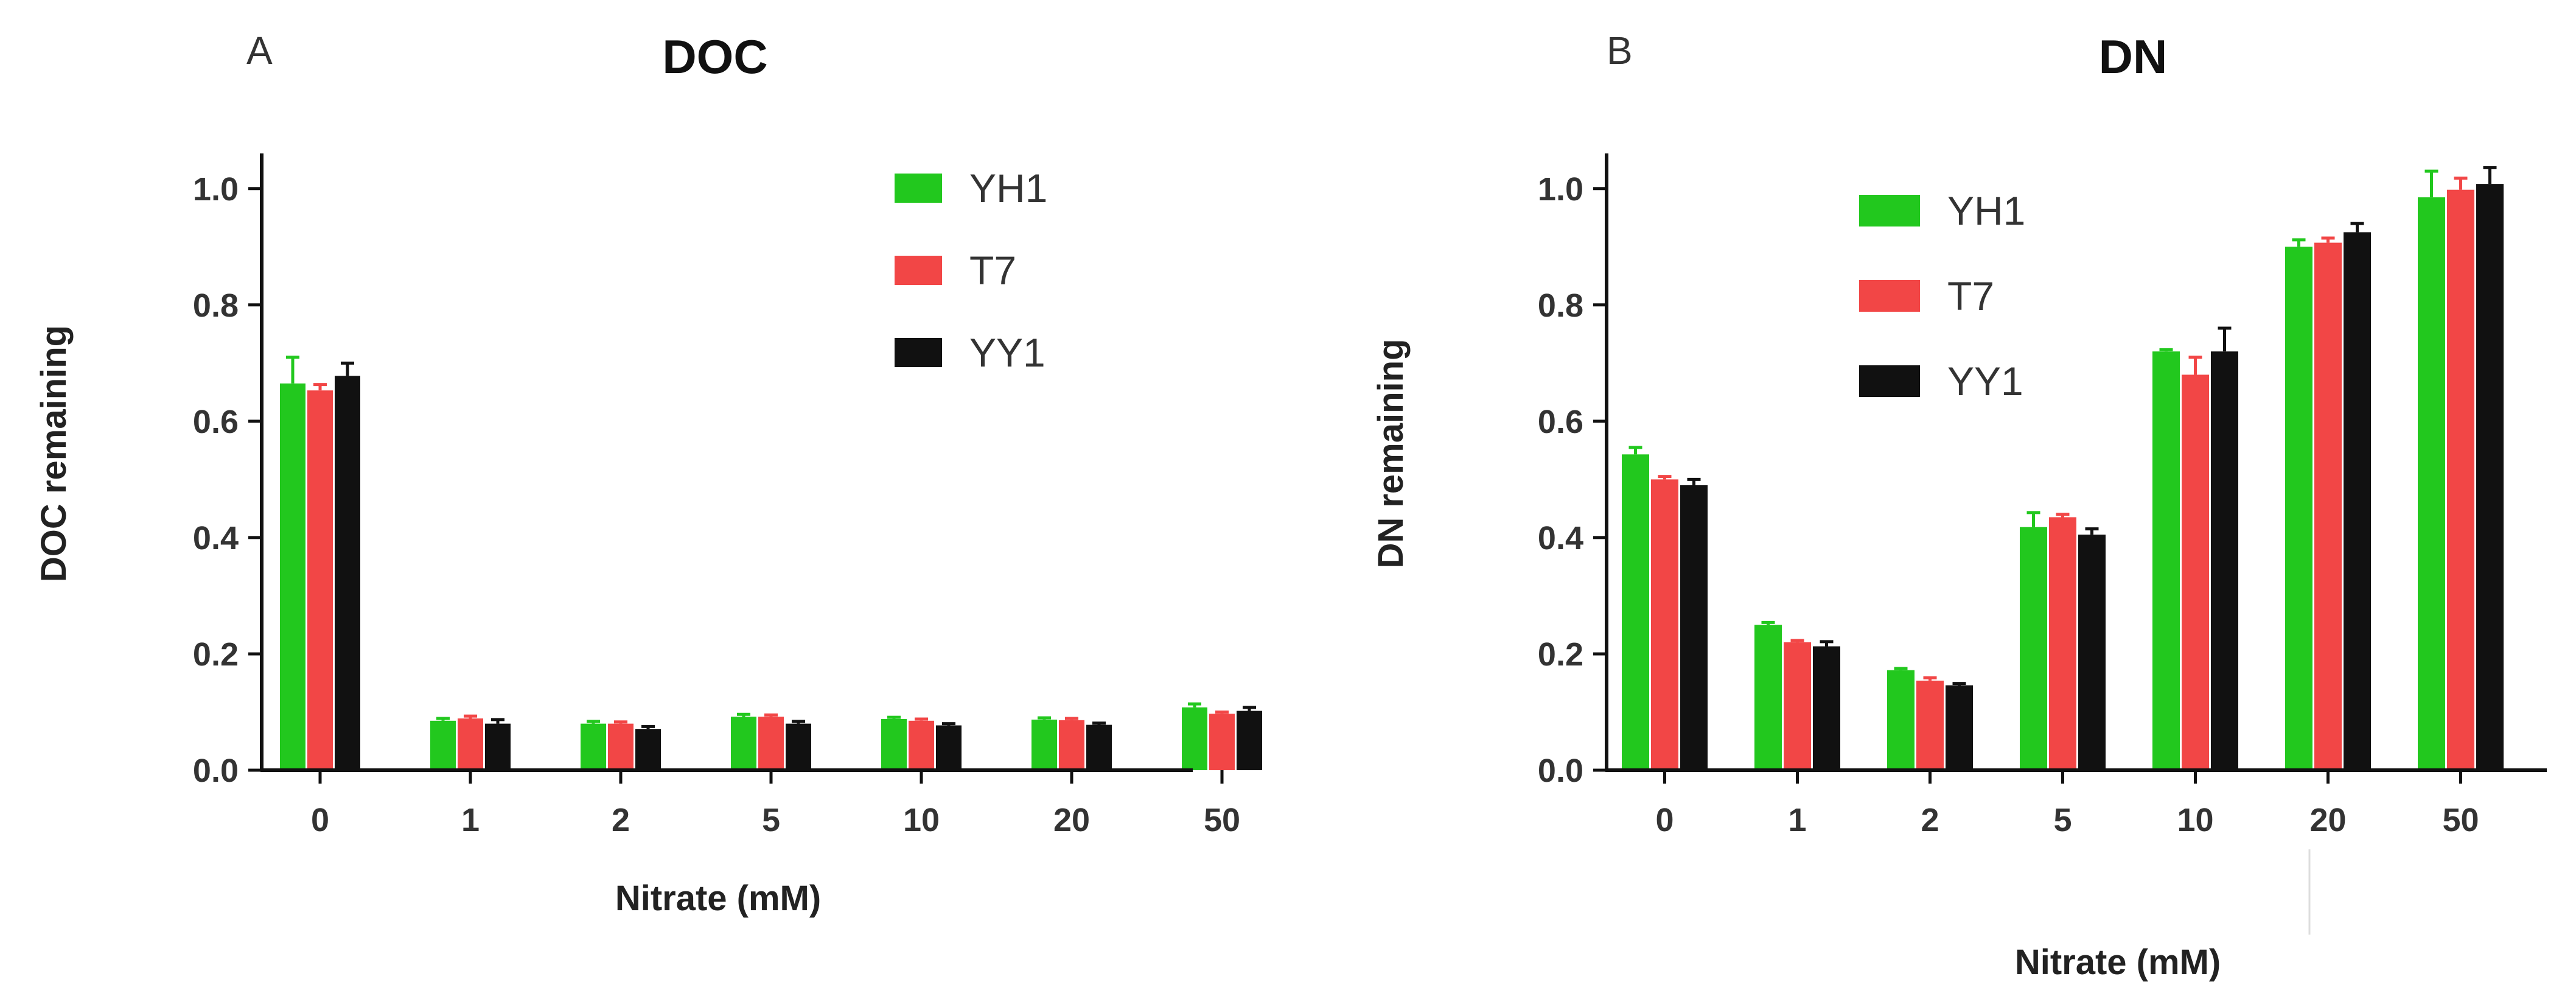  I want to click on panel-b-x-ticks: 0 1 2 5 10 20 50, so click(2067, 804).